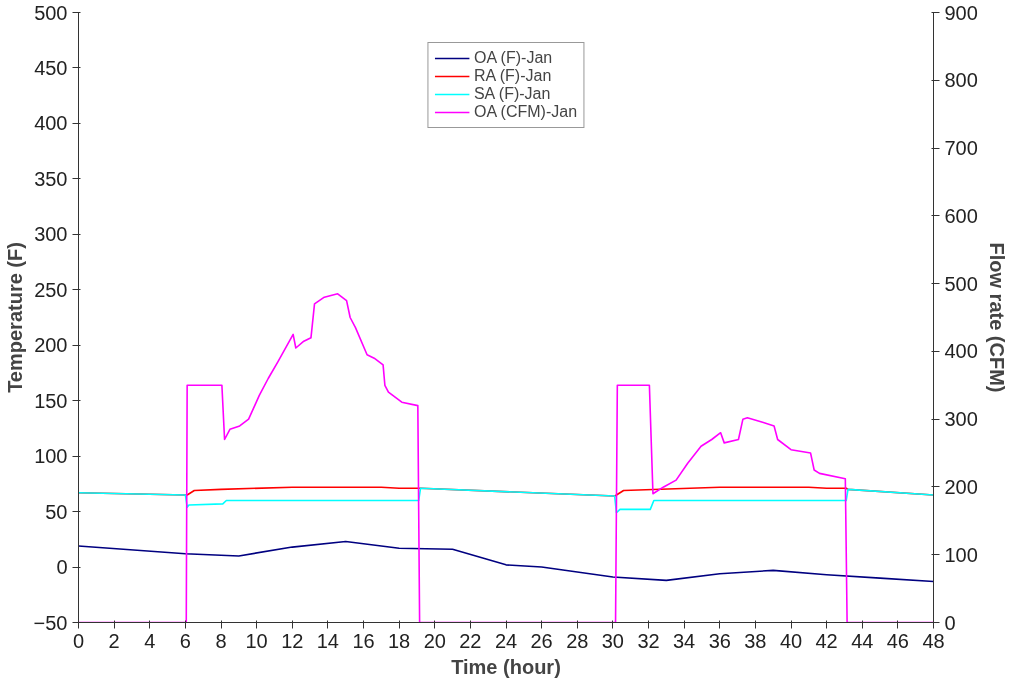  I want to click on x-tick-label: 12, so click(292, 640).